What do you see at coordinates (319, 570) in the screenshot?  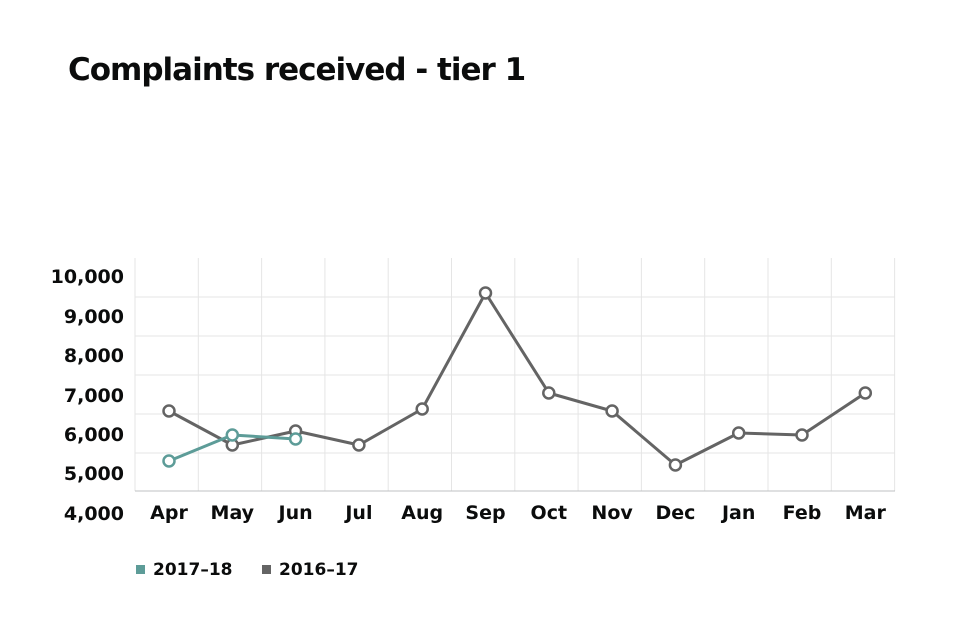 I see `legend-label-2016-17: 2016–17` at bounding box center [319, 570].